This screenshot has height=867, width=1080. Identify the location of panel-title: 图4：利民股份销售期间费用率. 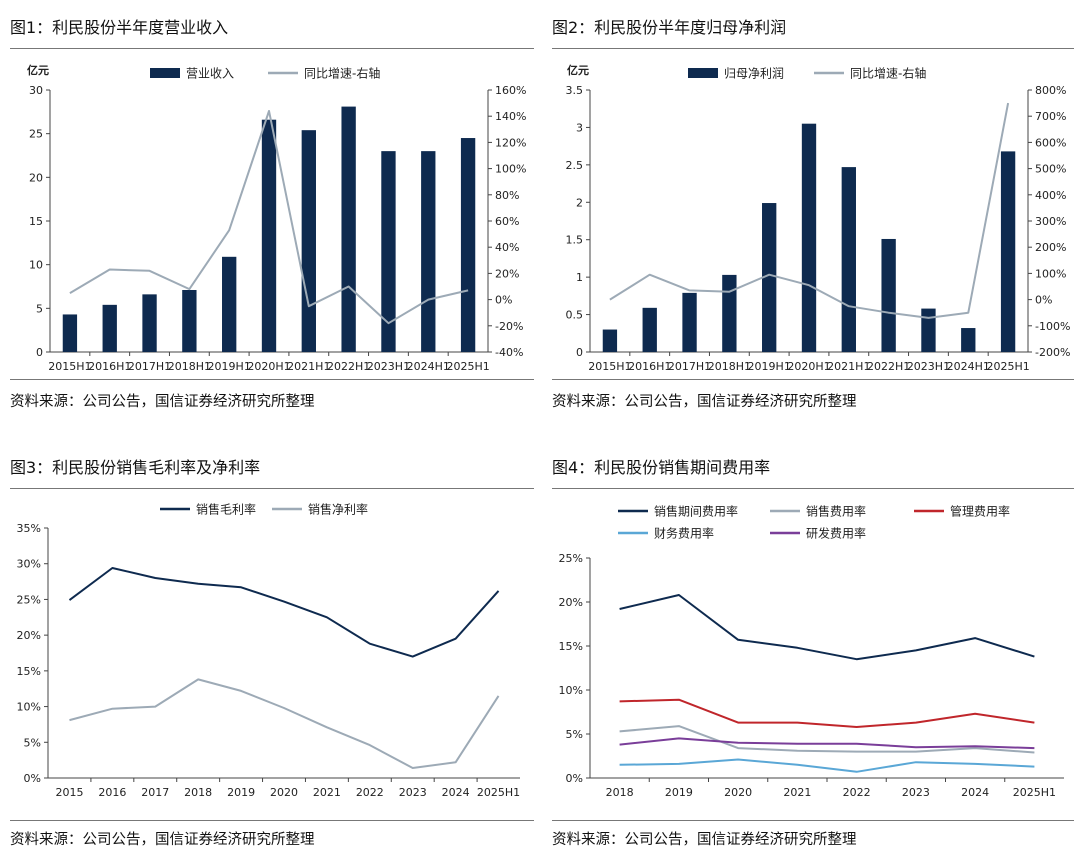
(661, 467).